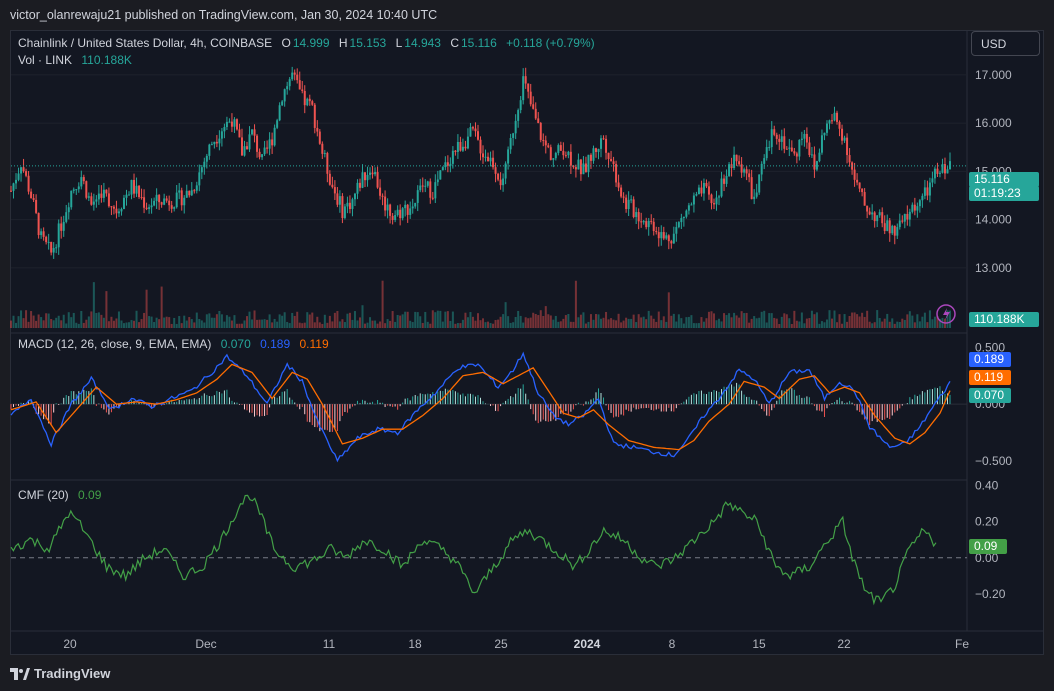 The width and height of the screenshot is (1054, 691). I want to click on cmf-label: CMF (20), so click(43, 495).